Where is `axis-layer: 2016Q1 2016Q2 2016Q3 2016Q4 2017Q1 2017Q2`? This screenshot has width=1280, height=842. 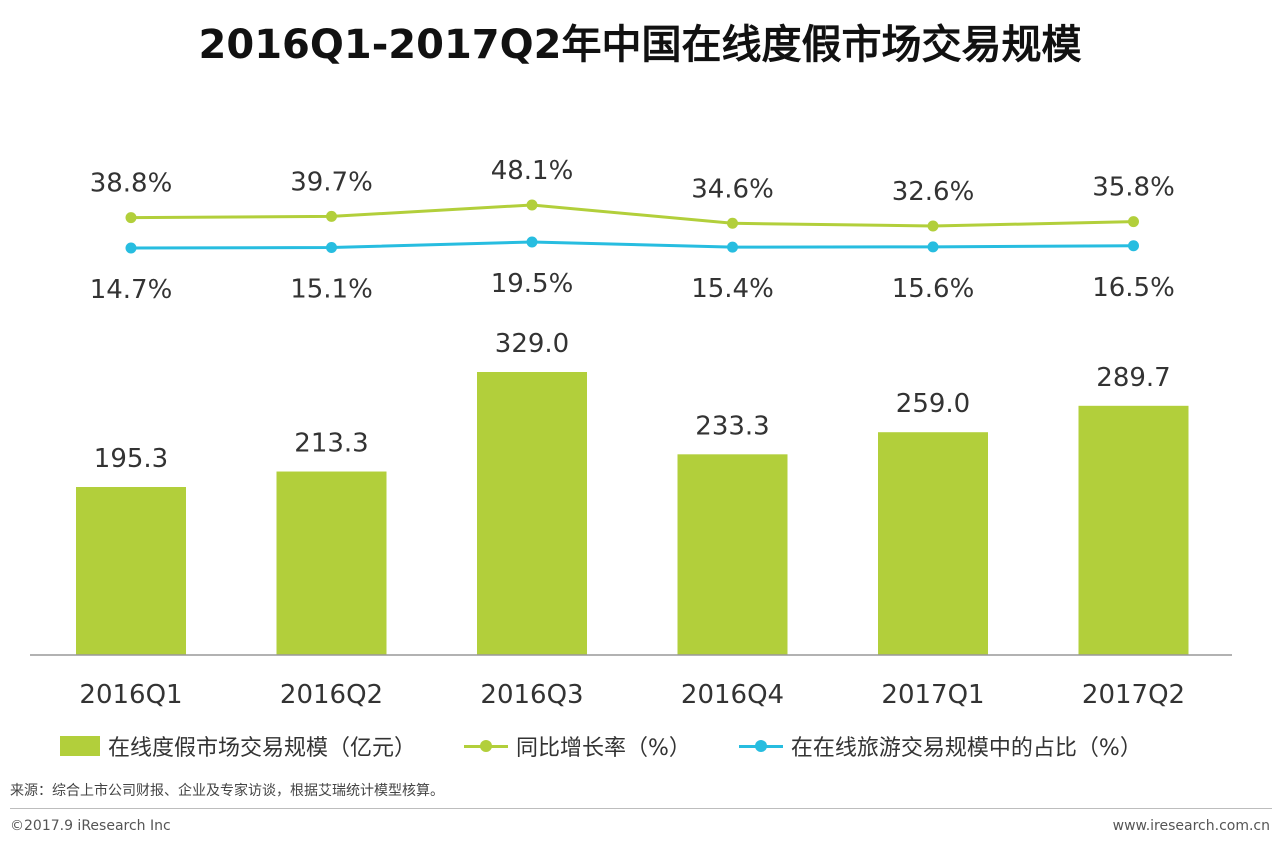 axis-layer: 2016Q1 2016Q2 2016Q3 2016Q4 2017Q1 2017Q2 is located at coordinates (631, 682).